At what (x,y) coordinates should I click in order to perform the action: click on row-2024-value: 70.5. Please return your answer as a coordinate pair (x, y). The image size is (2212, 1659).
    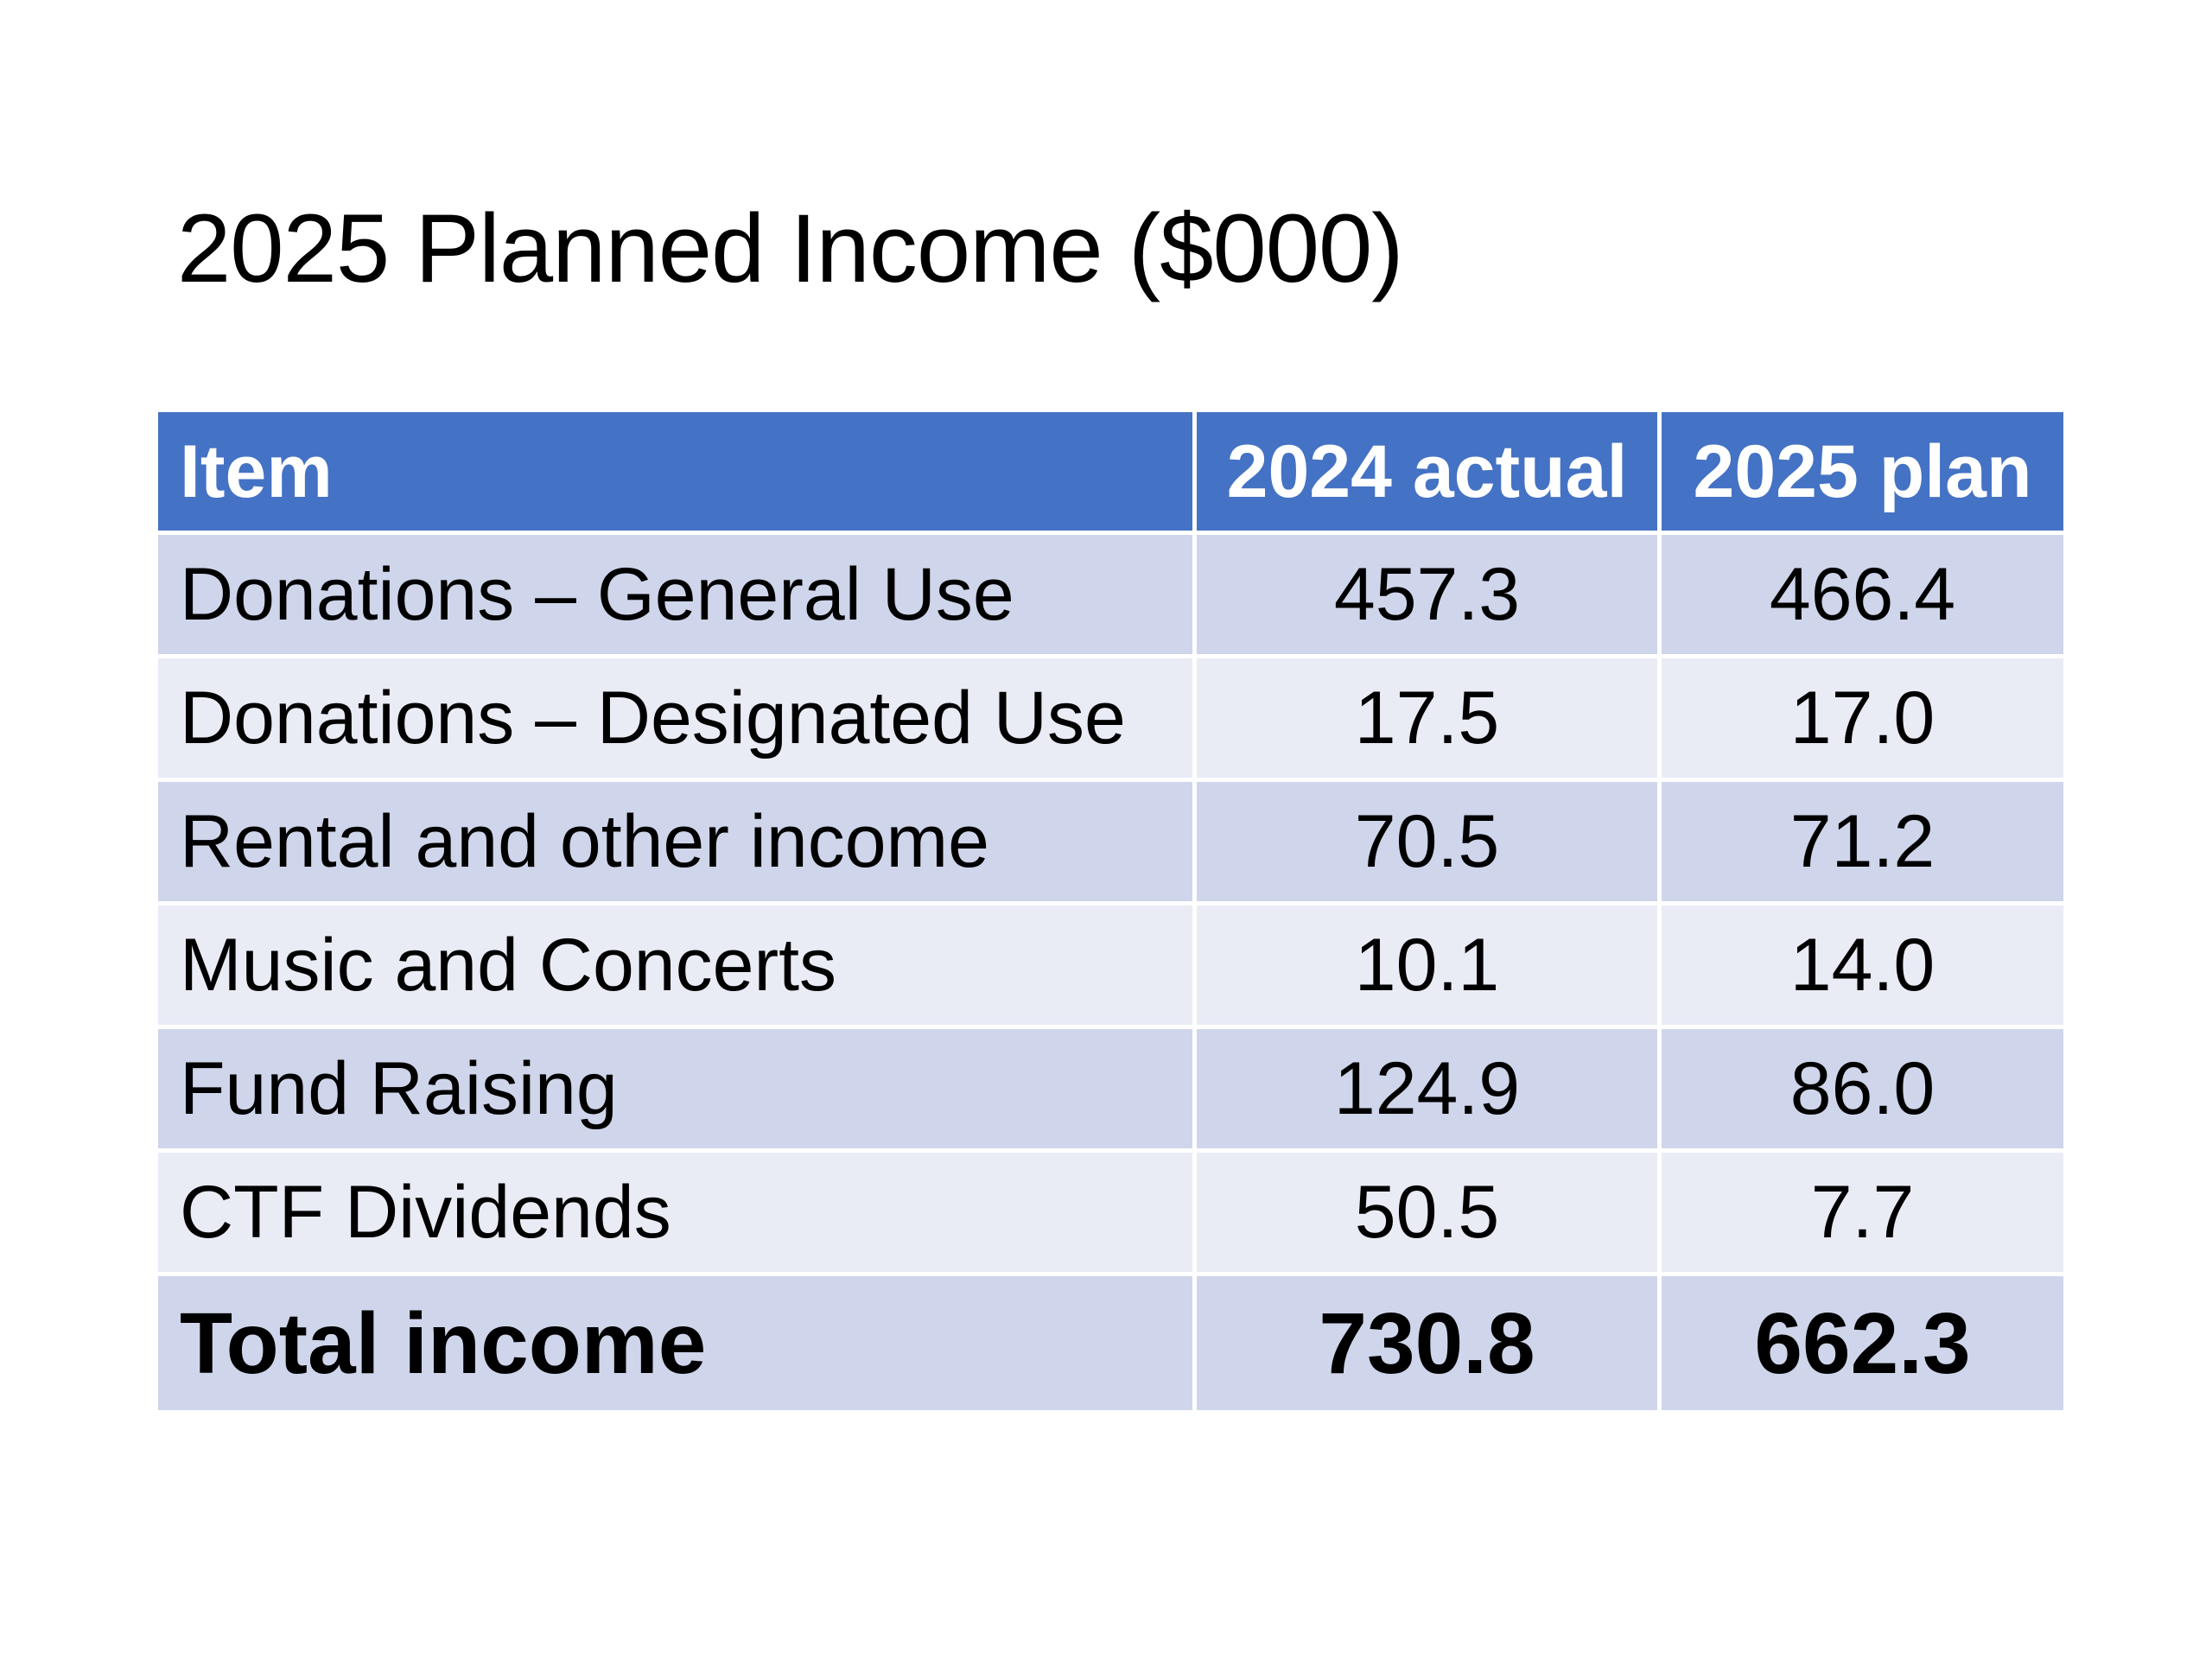
    Looking at the image, I should click on (1427, 842).